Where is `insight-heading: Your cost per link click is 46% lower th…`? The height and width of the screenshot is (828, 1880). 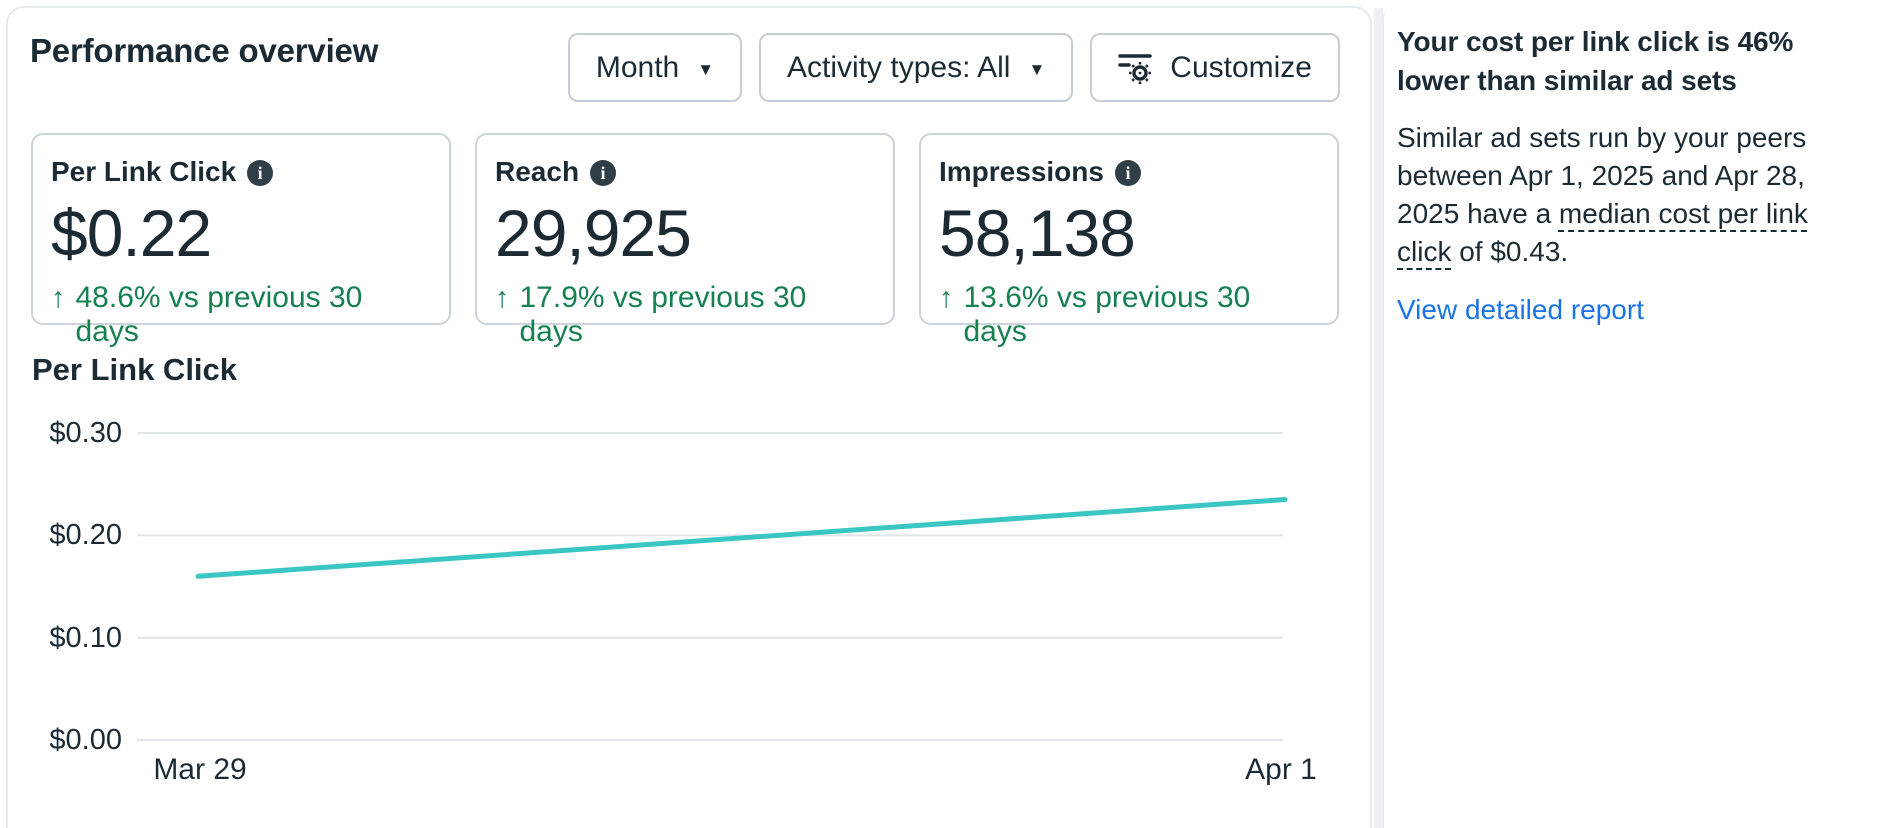 insight-heading: Your cost per link click is 46% lower th… is located at coordinates (1595, 61).